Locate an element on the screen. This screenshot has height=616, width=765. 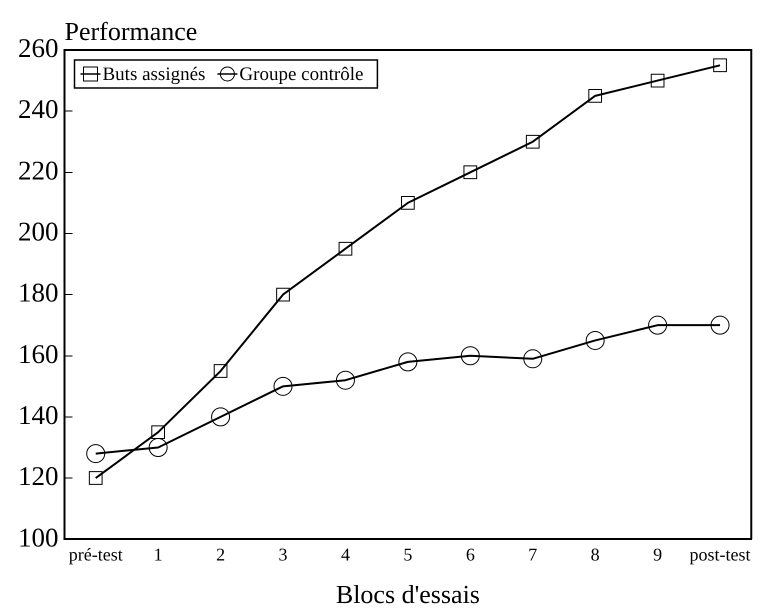
y-tick-label: 200 is located at coordinates (38, 231).